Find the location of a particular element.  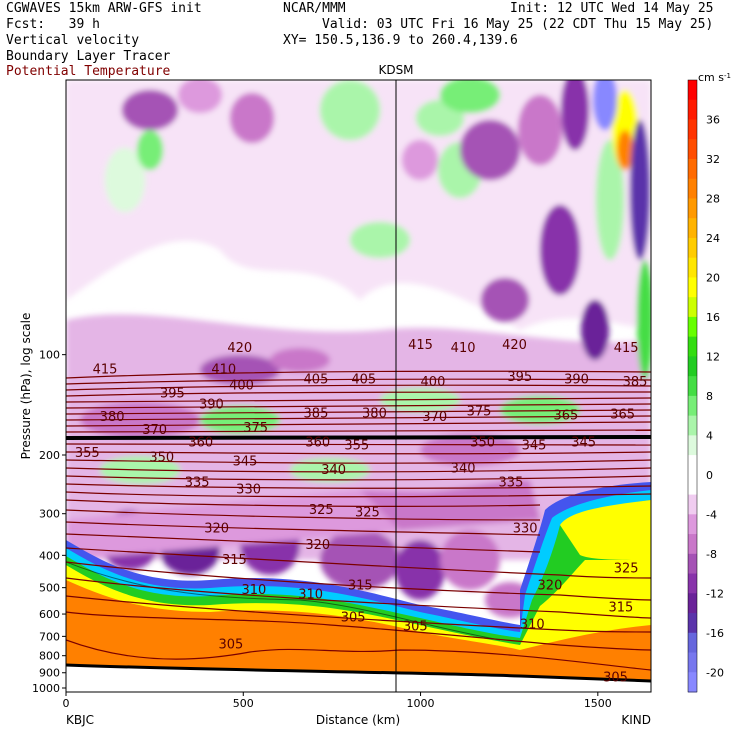

x-tick-label: 0 is located at coordinates (66, 703).